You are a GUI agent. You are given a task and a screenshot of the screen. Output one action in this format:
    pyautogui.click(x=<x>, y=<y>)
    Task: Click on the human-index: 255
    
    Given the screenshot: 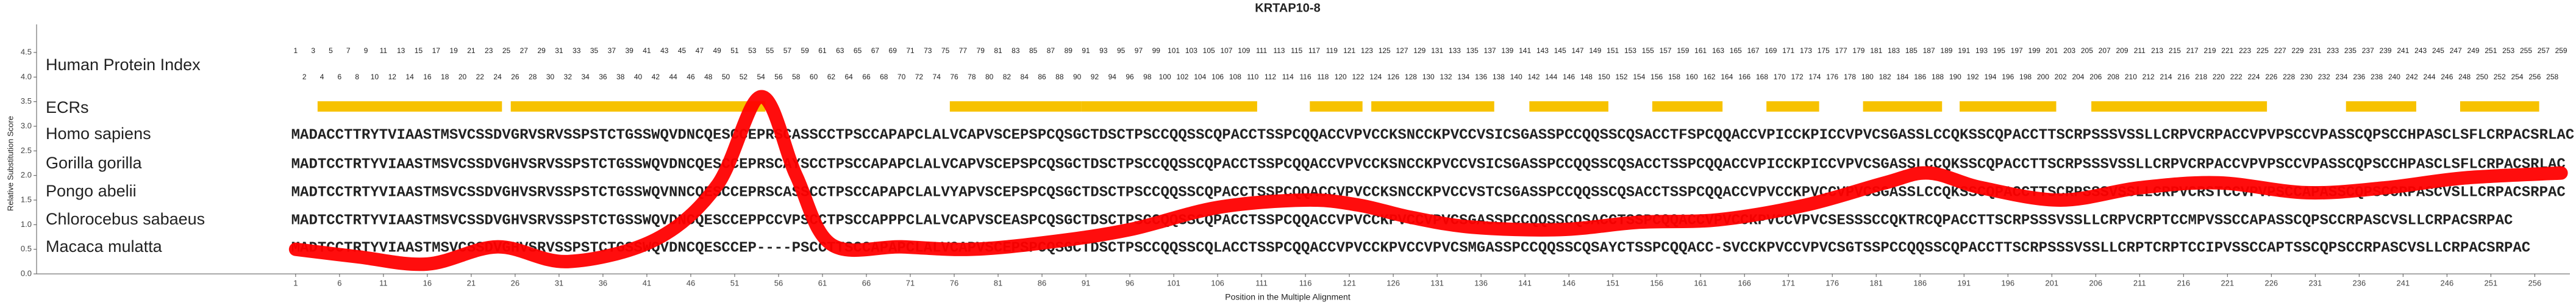 What is the action you would take?
    pyautogui.click(x=2526, y=50)
    